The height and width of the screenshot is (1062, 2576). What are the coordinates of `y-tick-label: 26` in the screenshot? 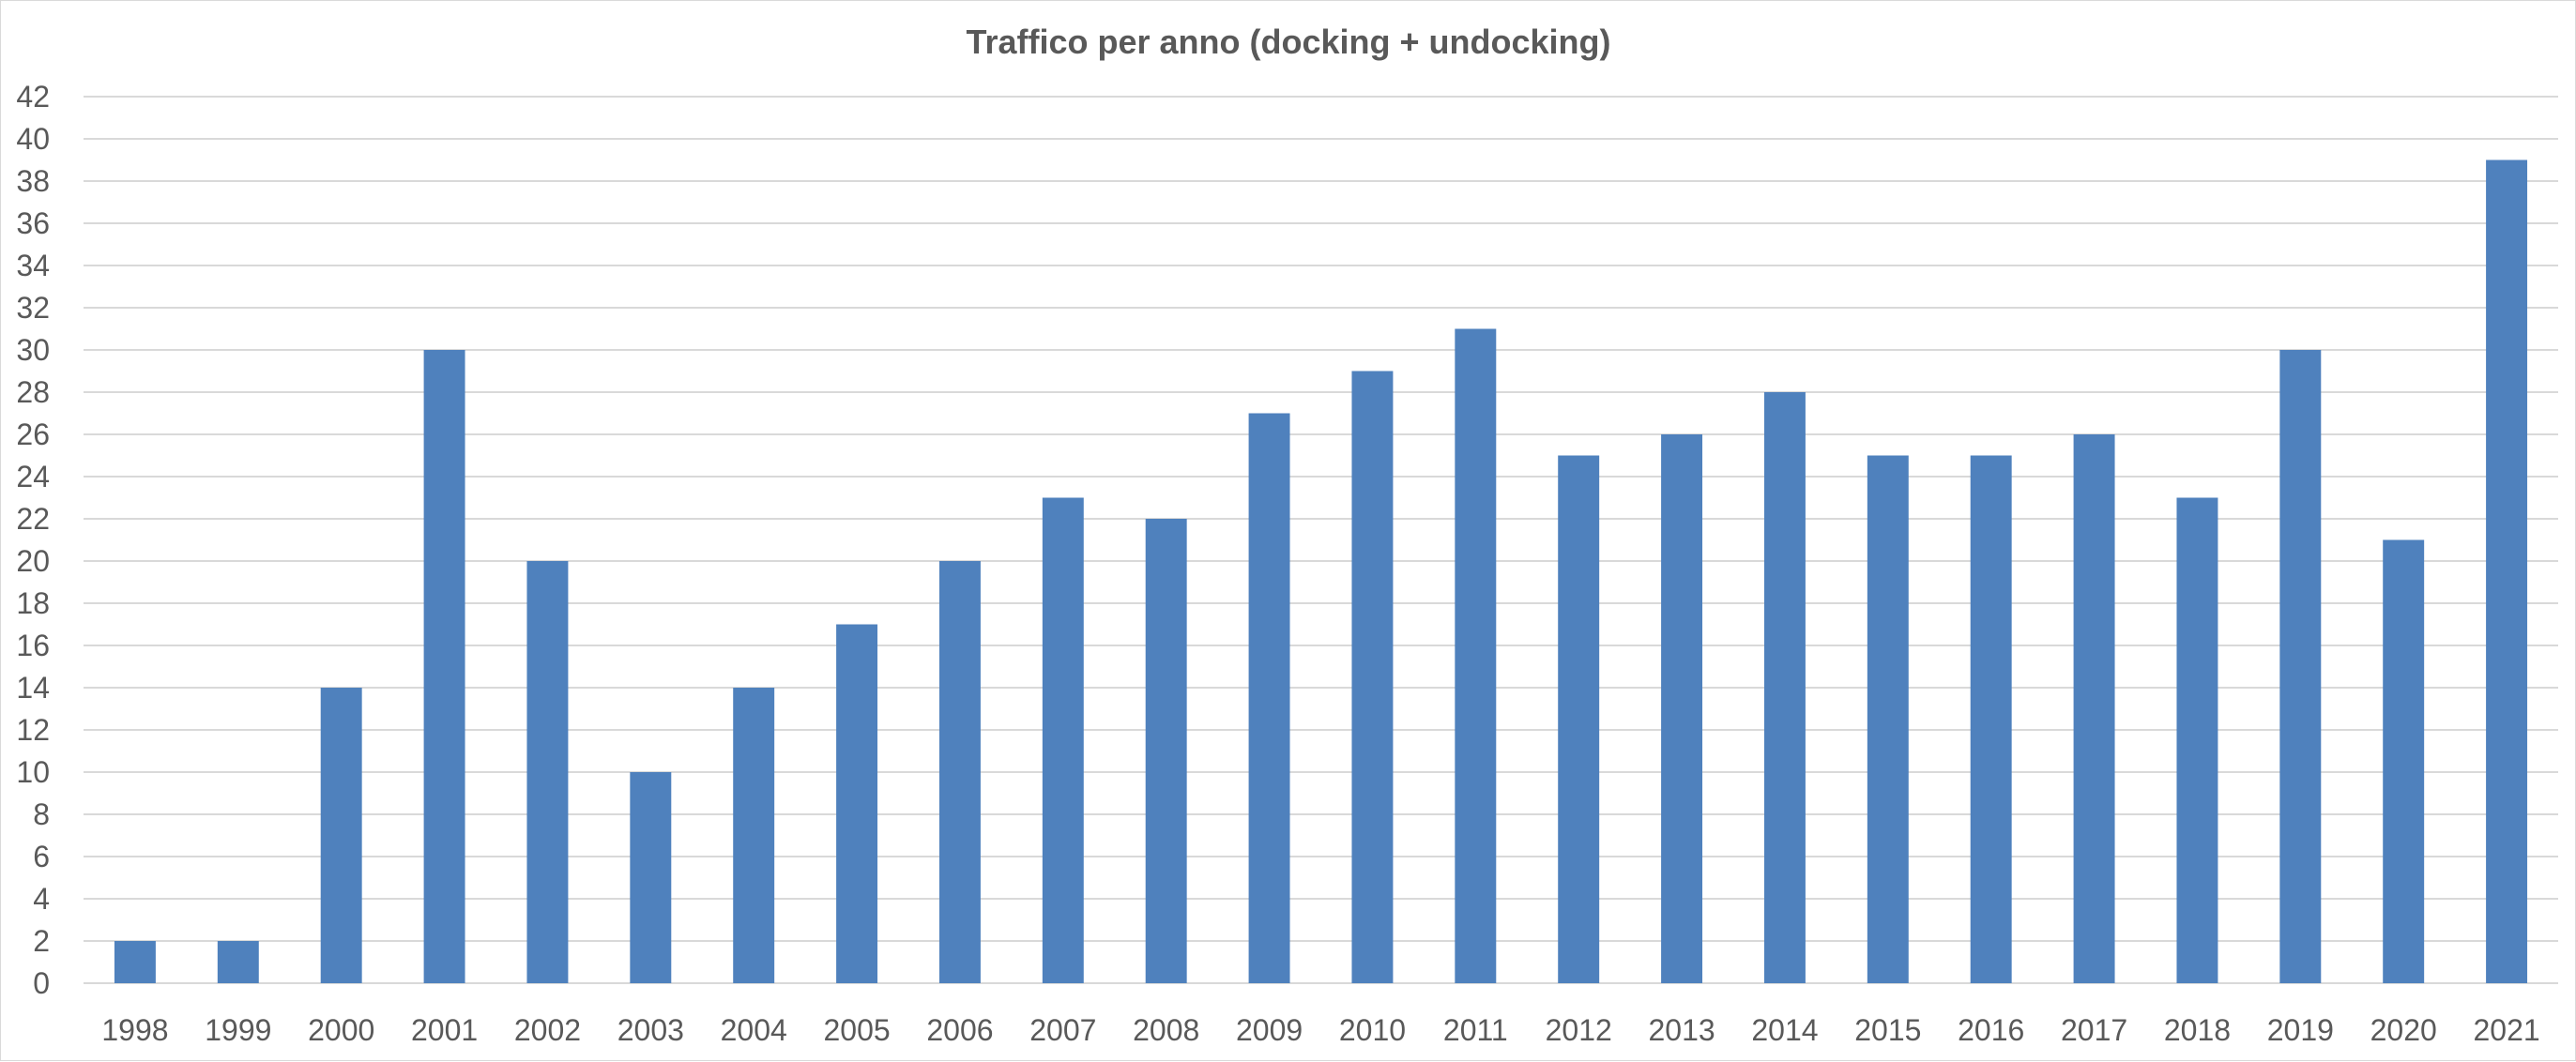 It's located at (33, 434).